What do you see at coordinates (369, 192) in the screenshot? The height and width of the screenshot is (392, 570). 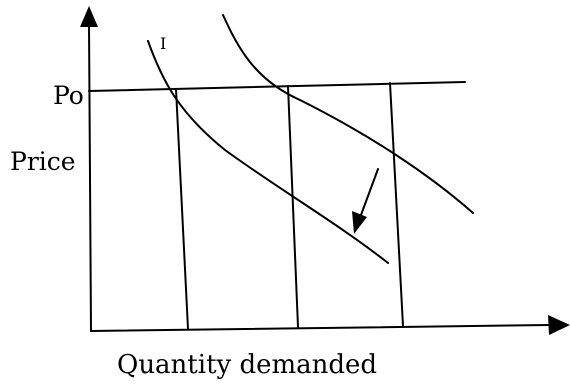 I see `shift-arrow-line` at bounding box center [369, 192].